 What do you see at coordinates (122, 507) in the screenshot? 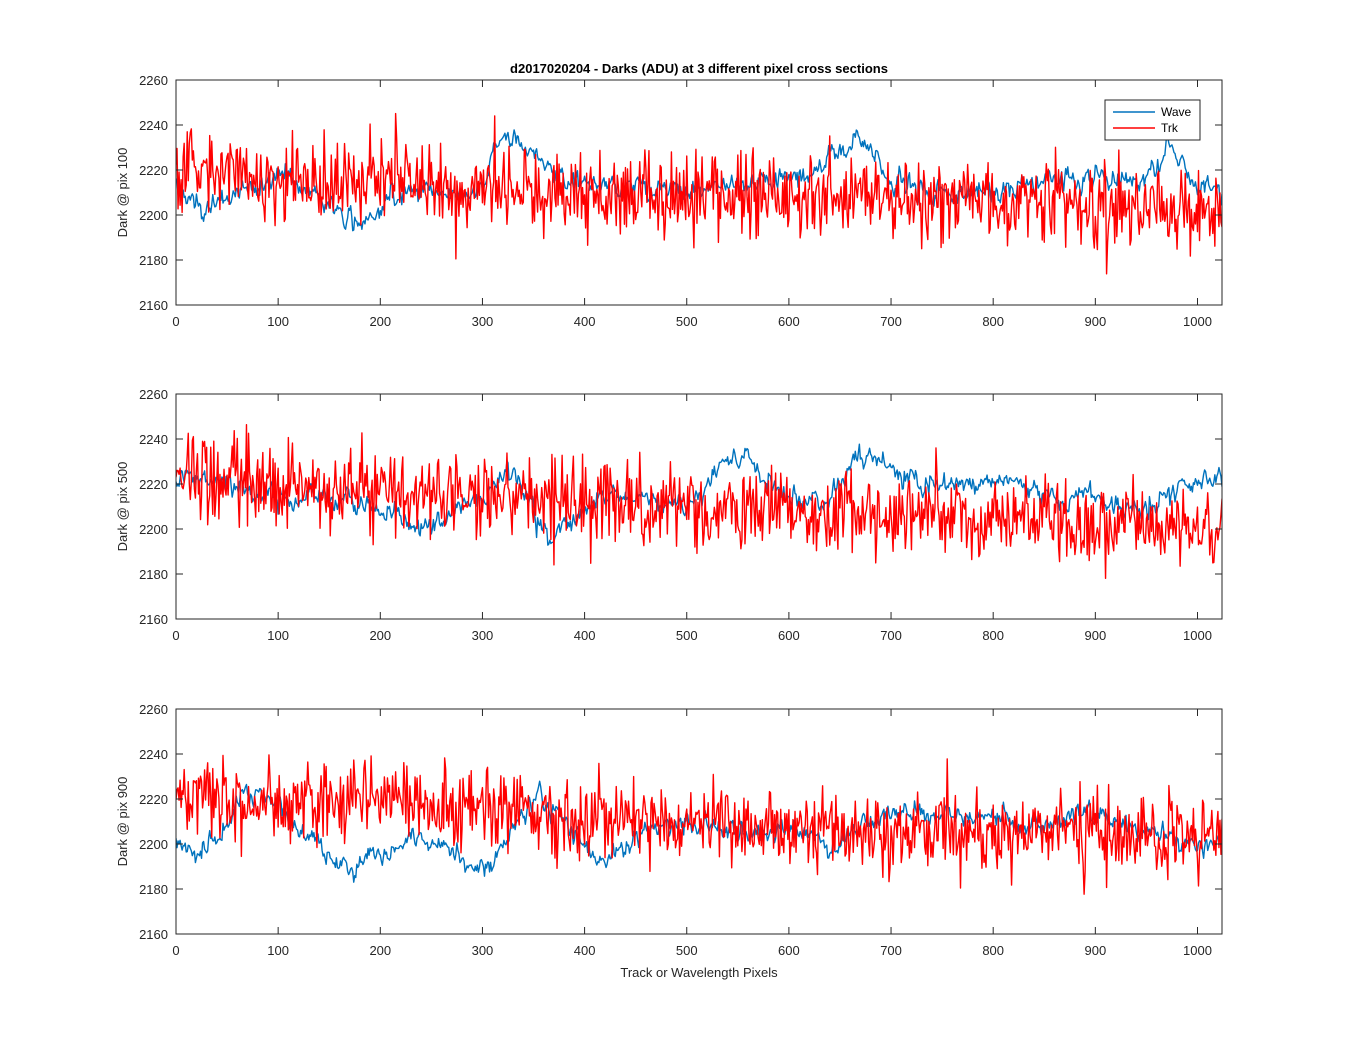
I see `y-axis-label: Dark @ pix 500` at bounding box center [122, 507].